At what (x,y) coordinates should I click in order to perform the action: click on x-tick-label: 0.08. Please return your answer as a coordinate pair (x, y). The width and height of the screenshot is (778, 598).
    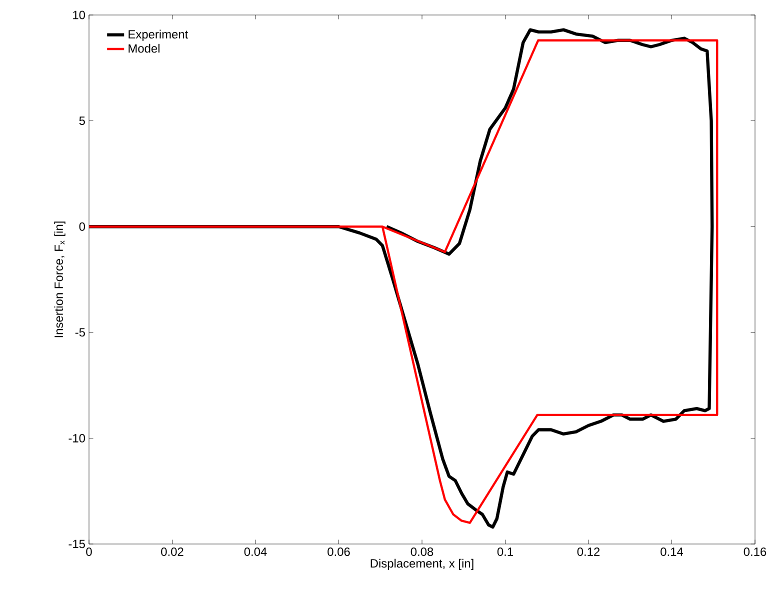
    Looking at the image, I should click on (422, 552).